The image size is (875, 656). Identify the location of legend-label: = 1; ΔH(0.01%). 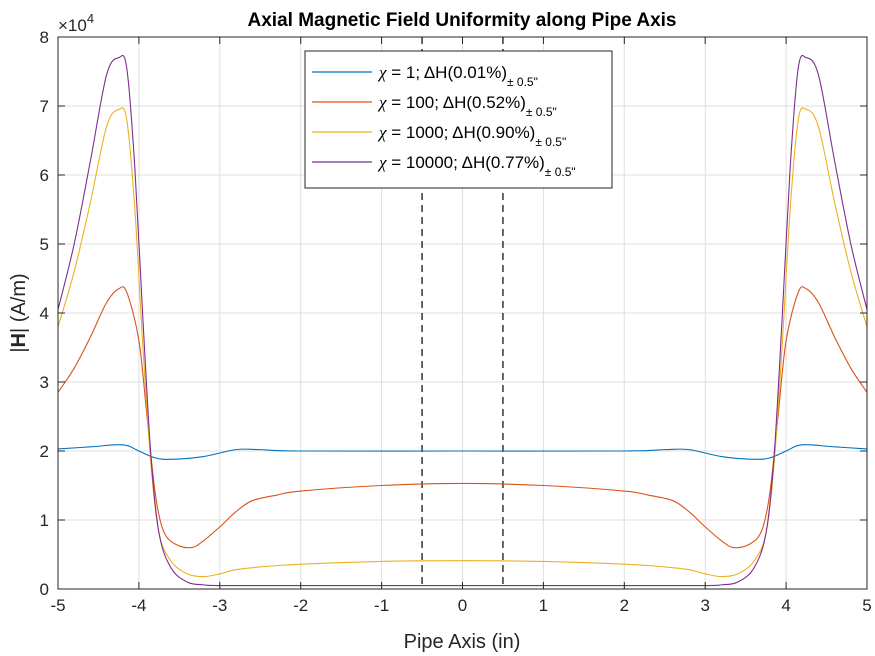
(446, 72).